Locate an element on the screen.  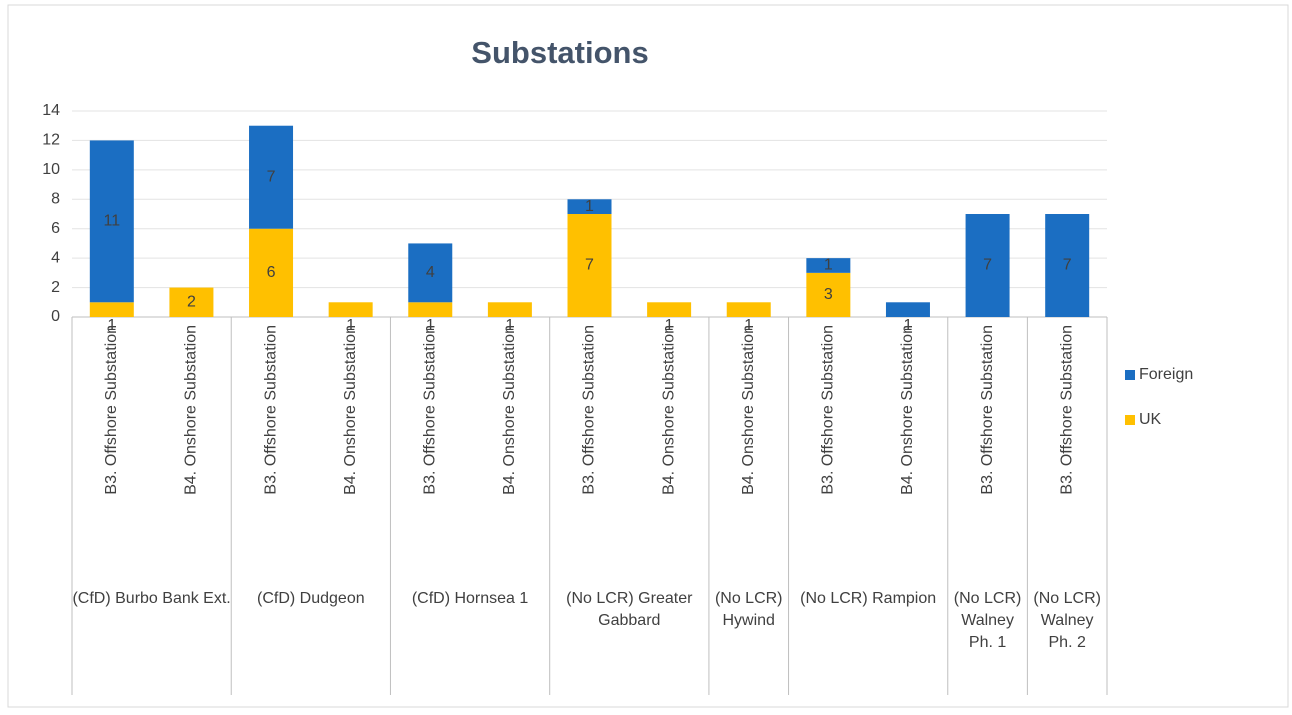
group-label-box: (CfD) Burbo Bank Ext. is located at coordinates (151, 598).